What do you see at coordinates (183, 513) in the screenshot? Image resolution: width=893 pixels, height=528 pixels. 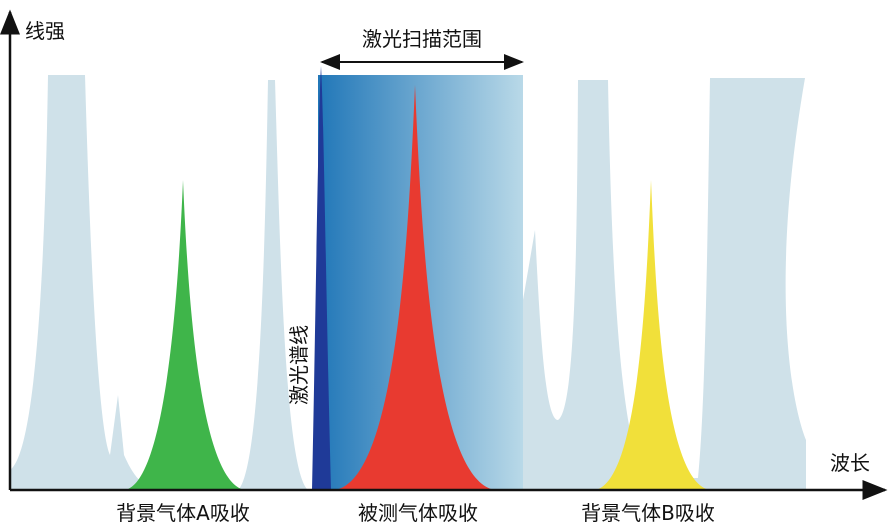 I see `label-a: 背景气体A吸收` at bounding box center [183, 513].